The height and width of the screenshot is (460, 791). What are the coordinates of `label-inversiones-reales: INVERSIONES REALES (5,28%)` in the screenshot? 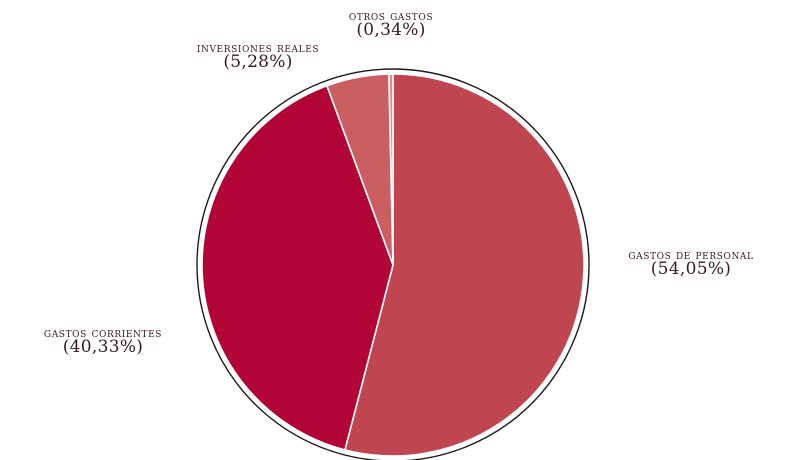 It's located at (258, 56).